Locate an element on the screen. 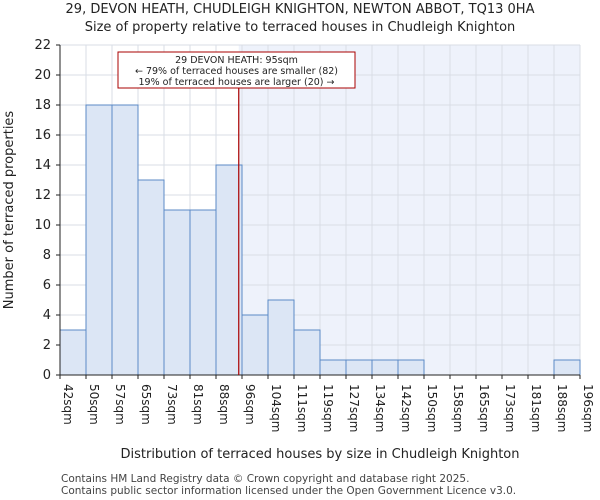  y-tick-label: 18 is located at coordinates (42, 105).